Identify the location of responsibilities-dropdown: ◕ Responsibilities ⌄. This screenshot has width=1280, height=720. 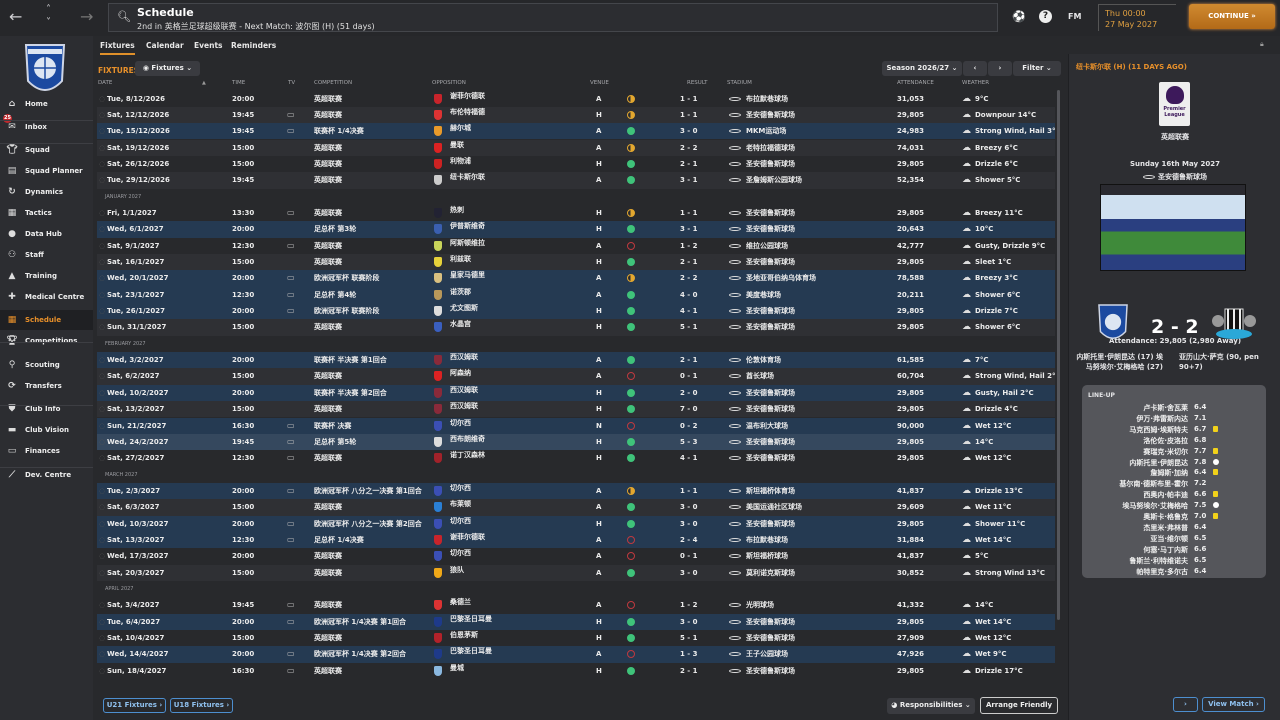
(931, 706).